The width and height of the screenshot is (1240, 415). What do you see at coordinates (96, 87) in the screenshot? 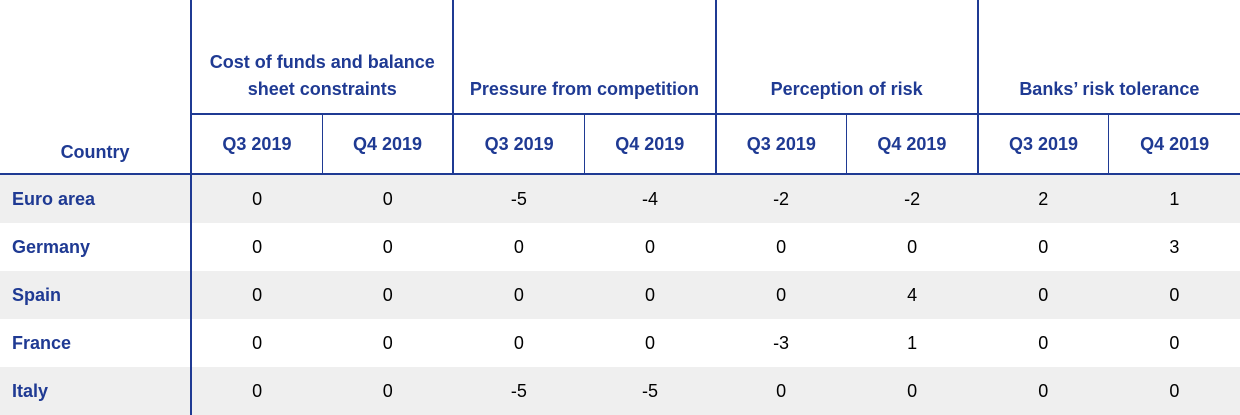
I see `country-header: Country` at bounding box center [96, 87].